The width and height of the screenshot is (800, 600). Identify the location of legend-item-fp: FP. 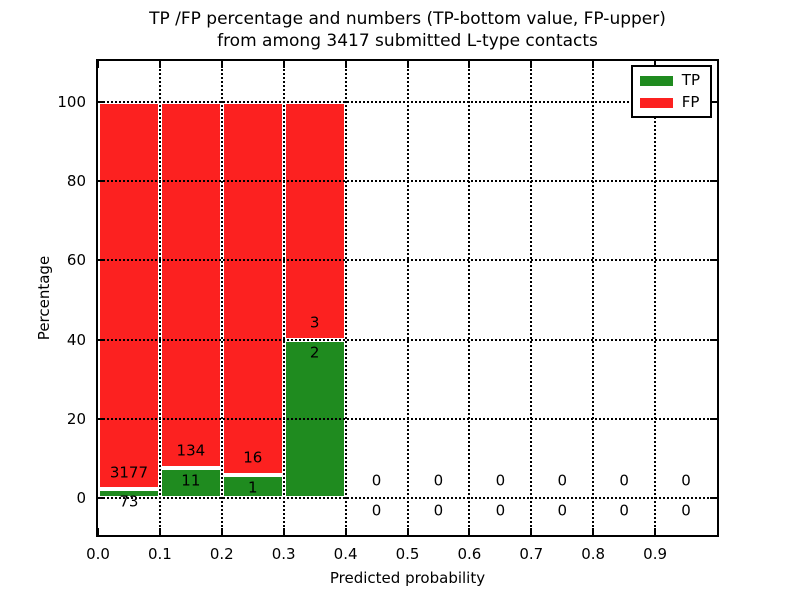
(669, 102).